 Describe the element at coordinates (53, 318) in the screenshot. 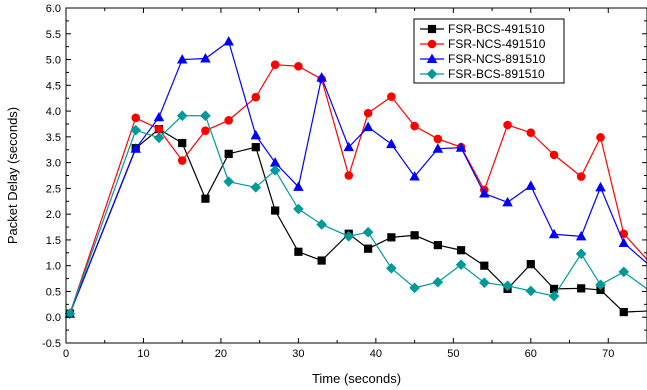

I see `y-tick-label: 0.0` at that location.